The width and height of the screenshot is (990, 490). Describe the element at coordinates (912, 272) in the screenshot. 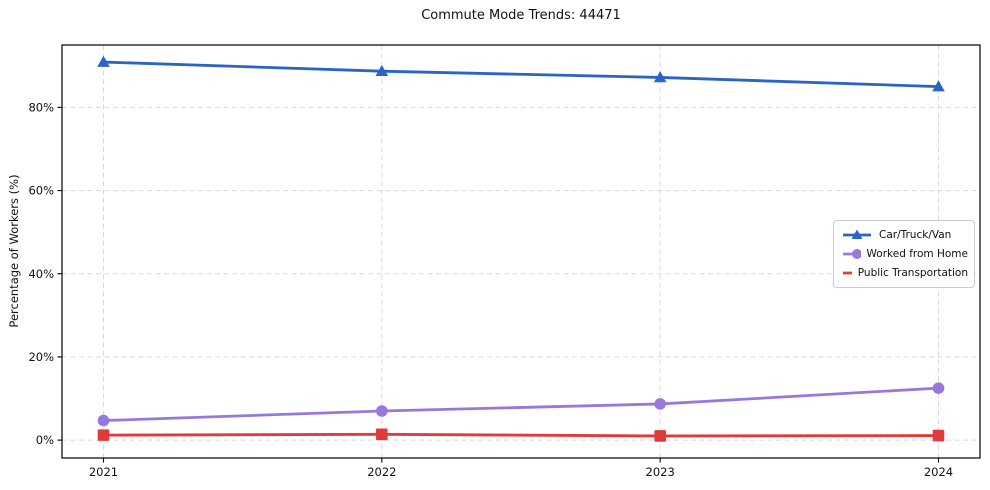

I see `legend-label: Public Transportation` at that location.